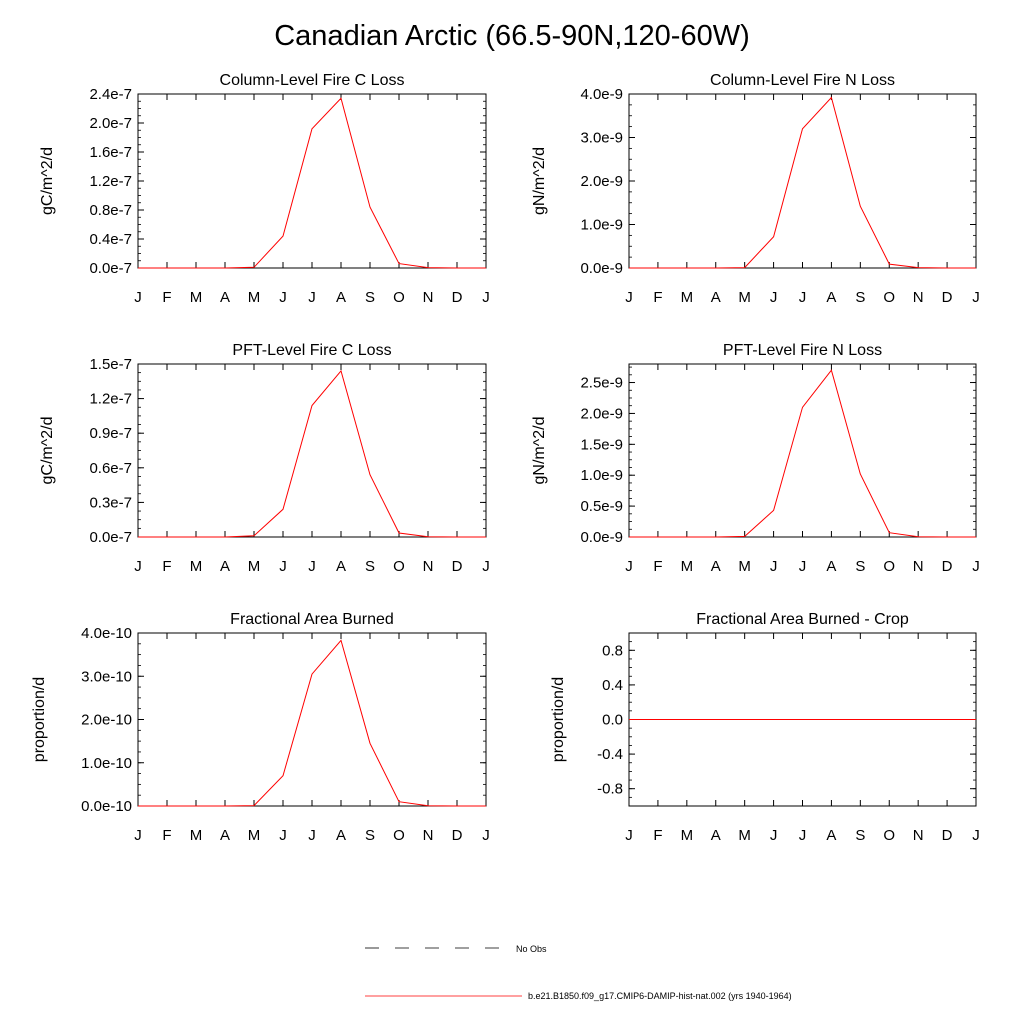  What do you see at coordinates (610, 754) in the screenshot?
I see `y-tick-label: -0.4` at bounding box center [610, 754].